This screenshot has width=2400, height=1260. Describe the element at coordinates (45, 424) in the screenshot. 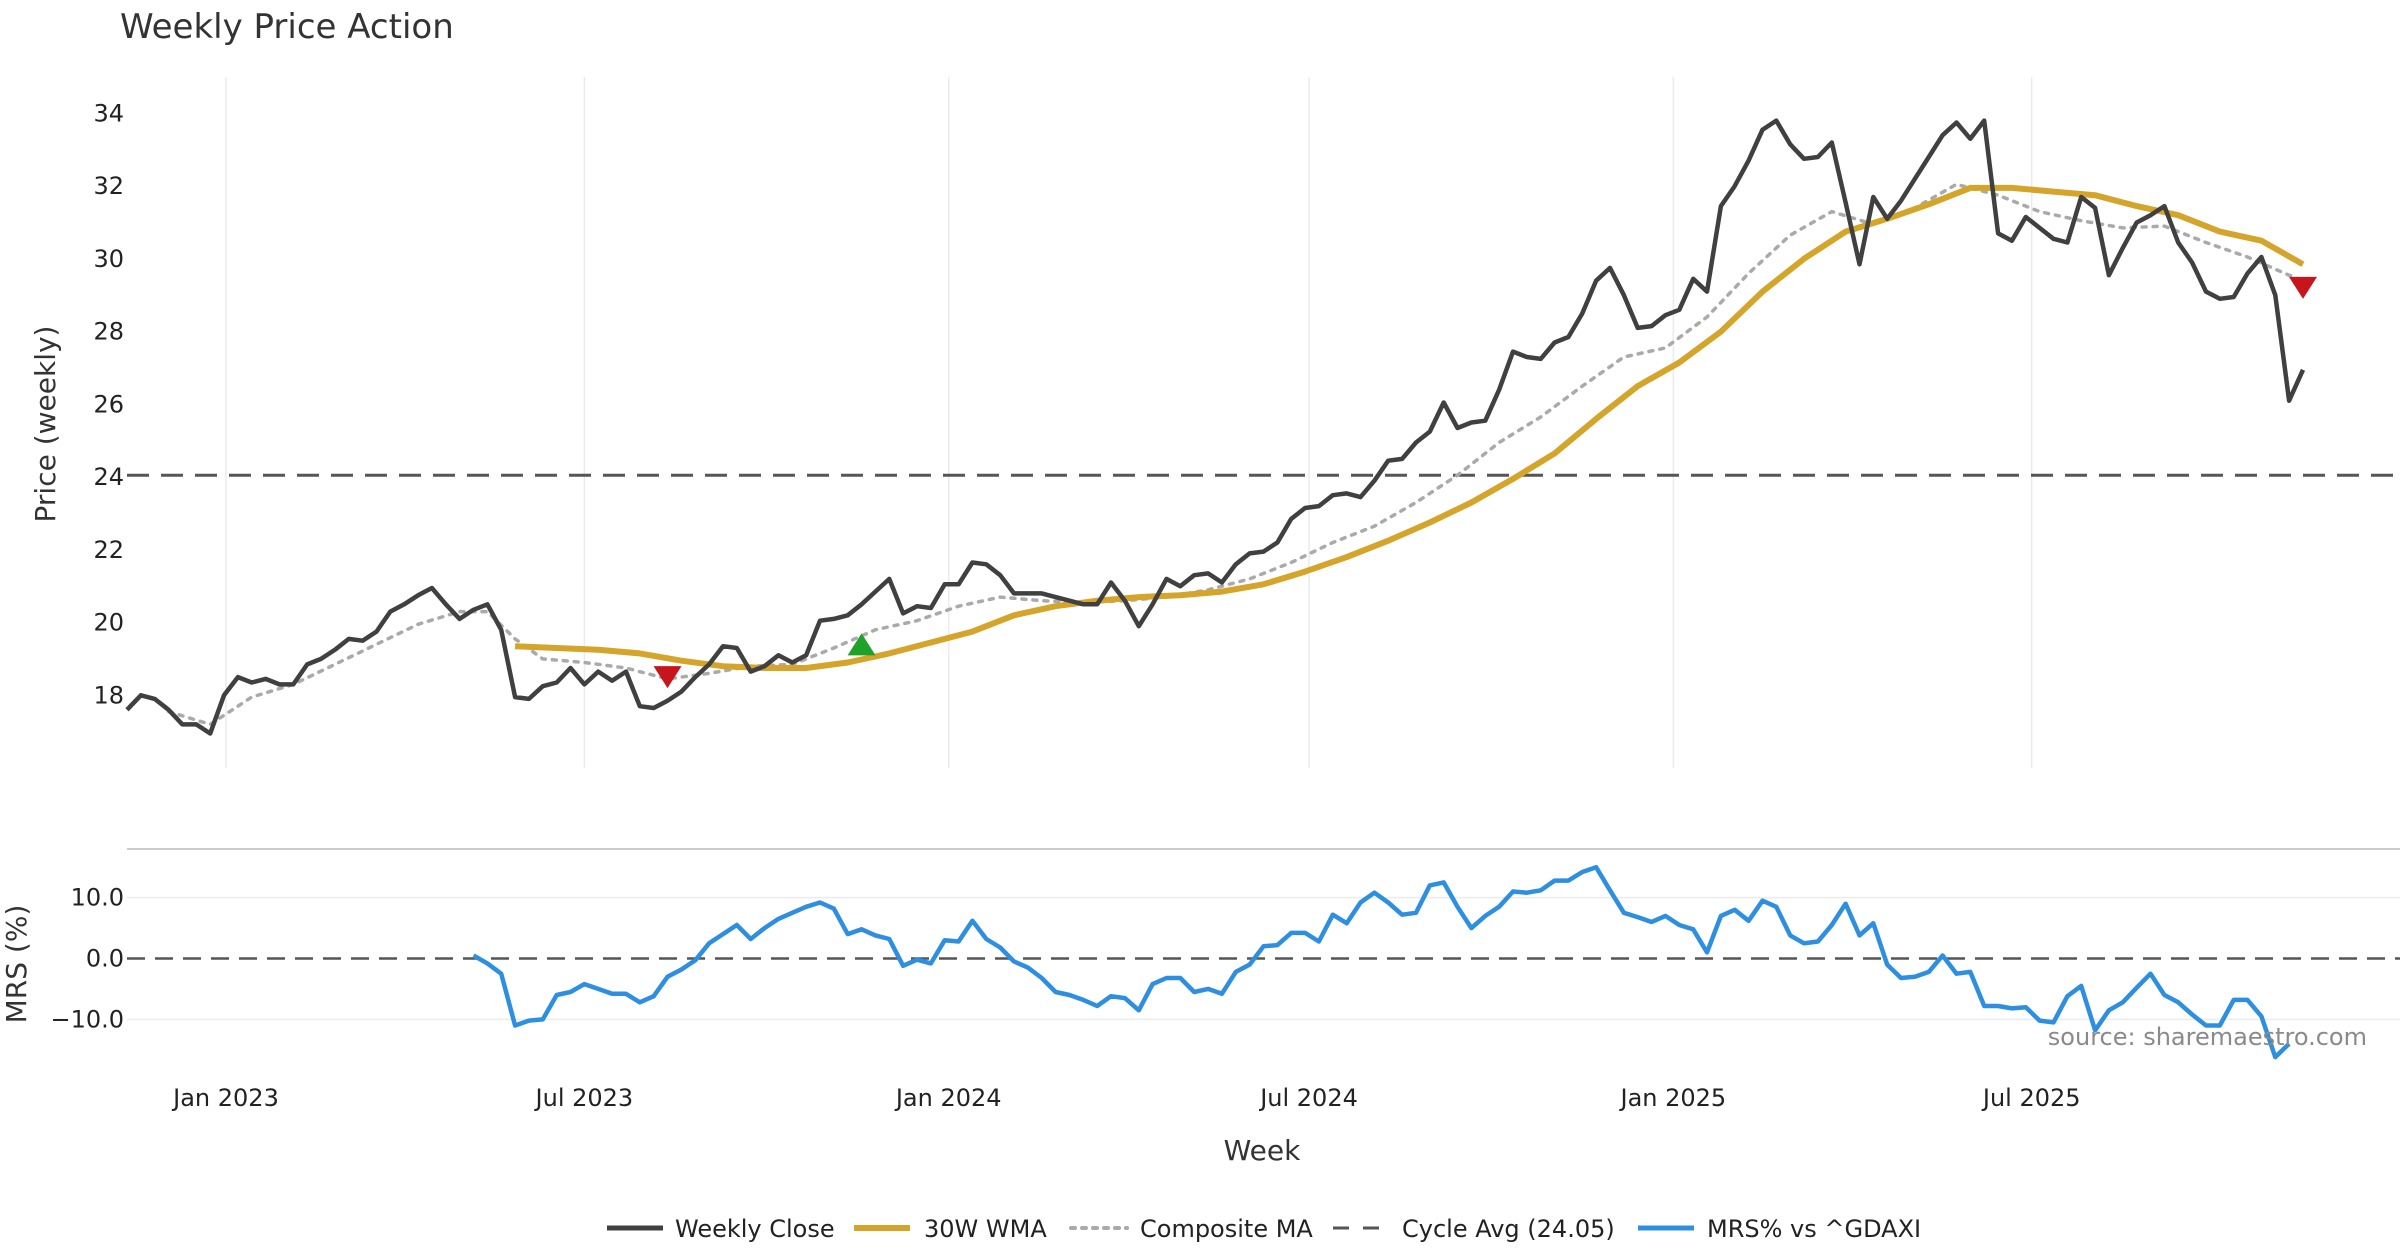

I see `price-y-axis-label: Price (weekly)` at that location.